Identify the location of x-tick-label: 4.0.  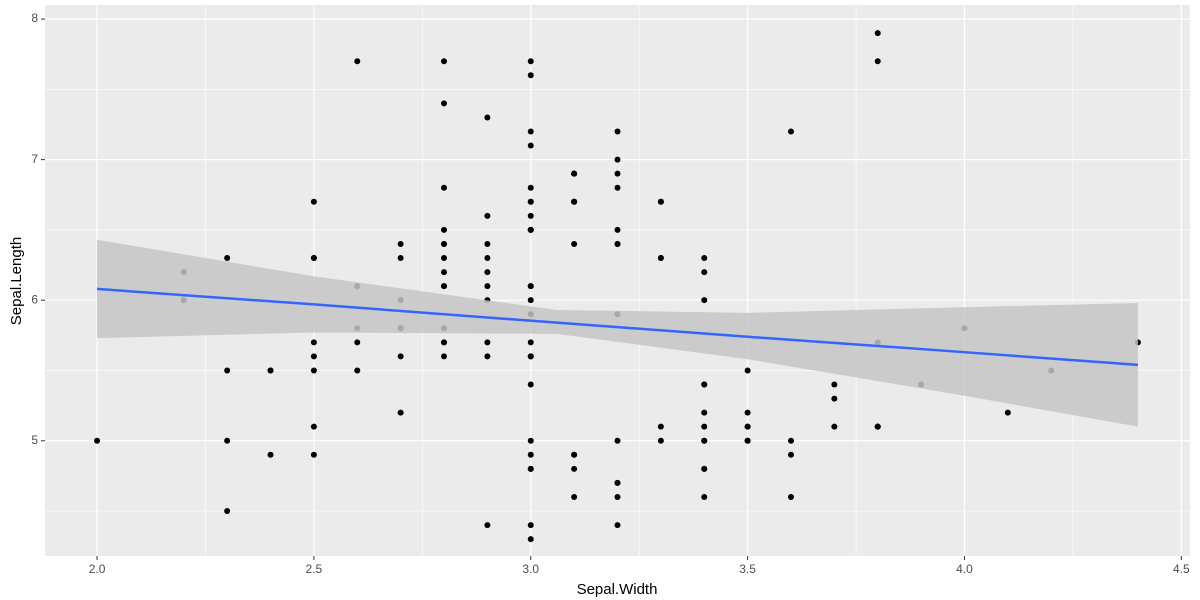
(964, 569).